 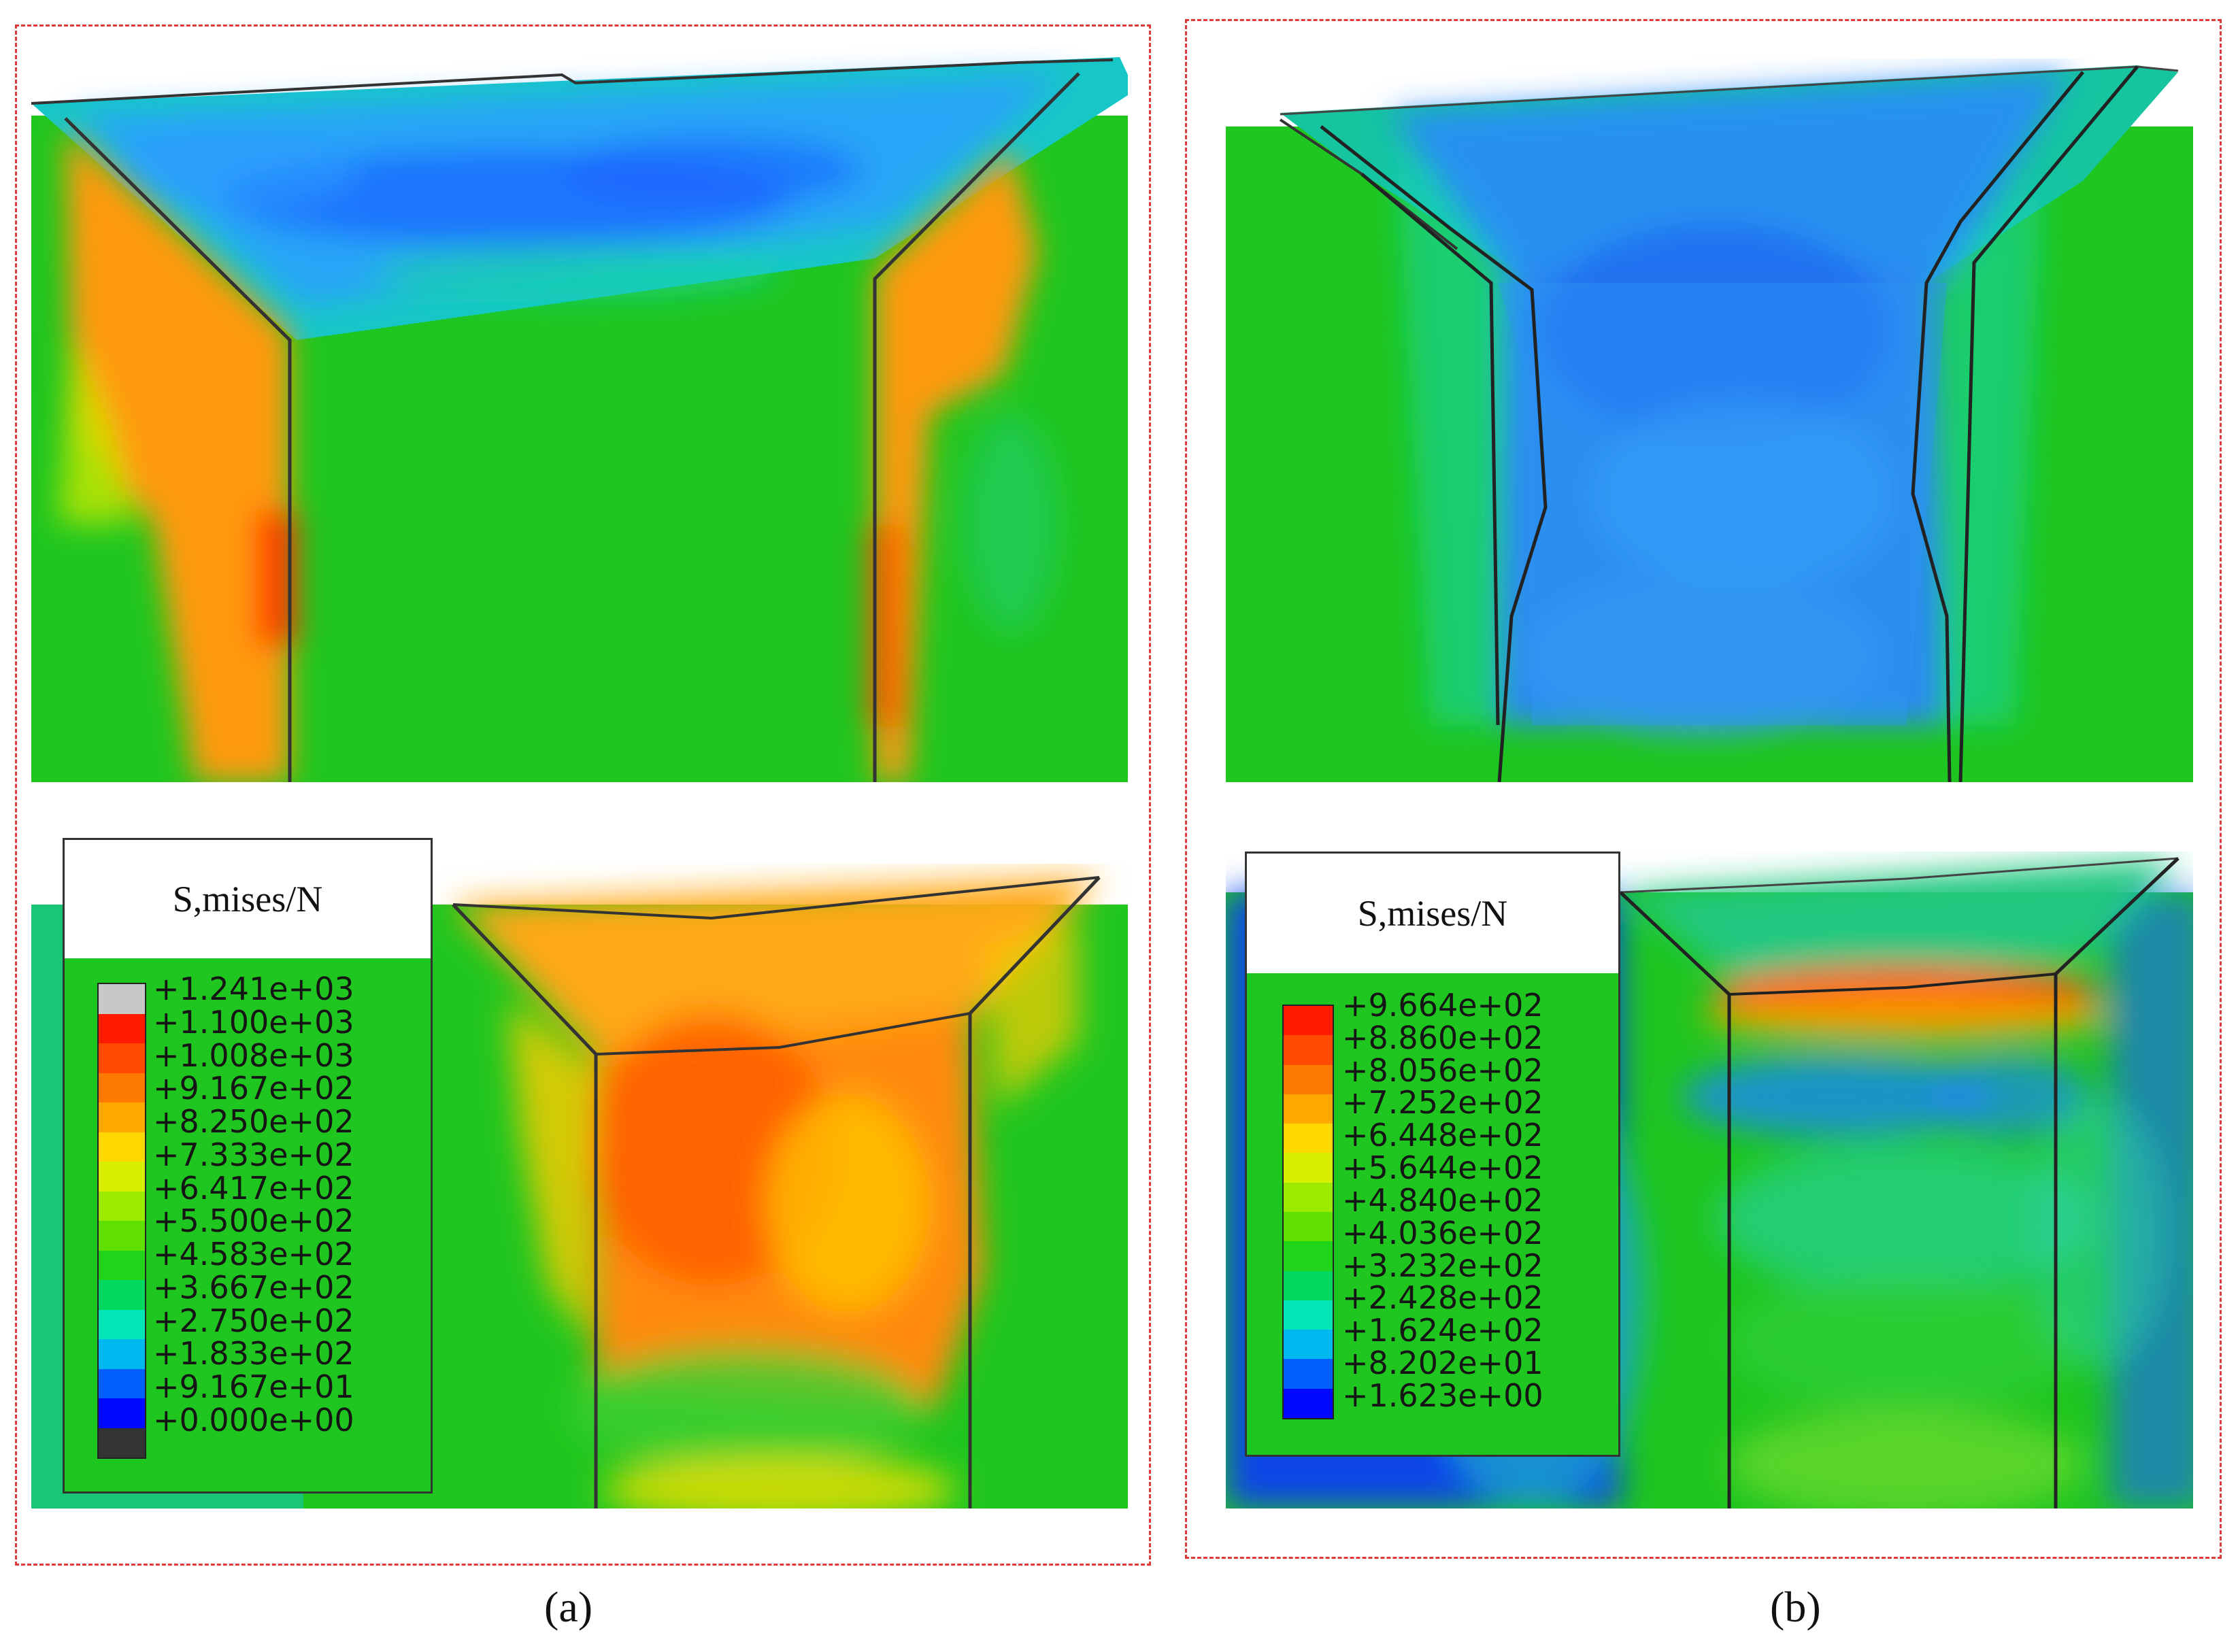 What do you see at coordinates (1442, 1070) in the screenshot?
I see `legend-b-label: +8.056e+02` at bounding box center [1442, 1070].